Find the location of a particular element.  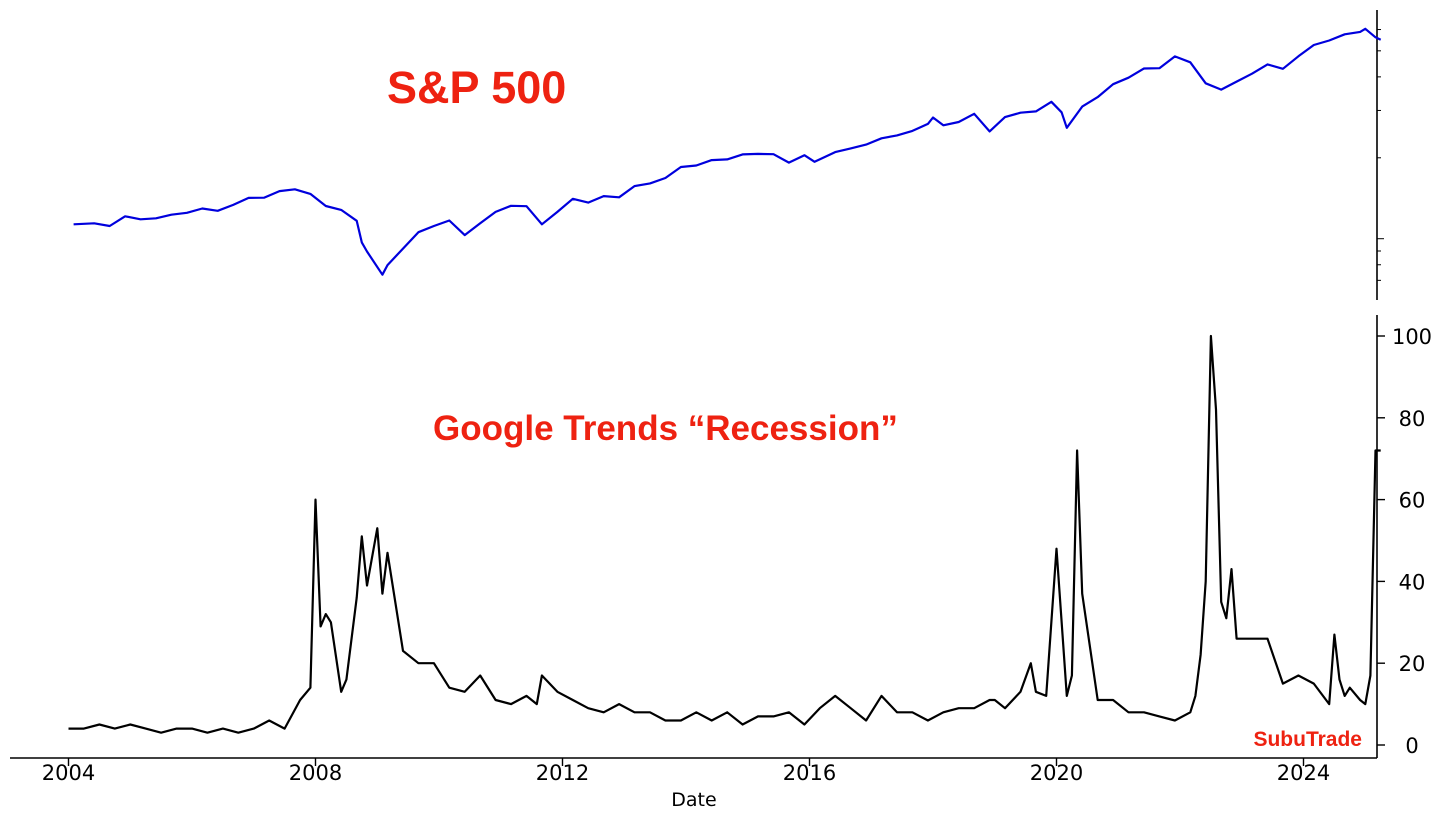

y-tick-label: 80 is located at coordinates (1412, 419).